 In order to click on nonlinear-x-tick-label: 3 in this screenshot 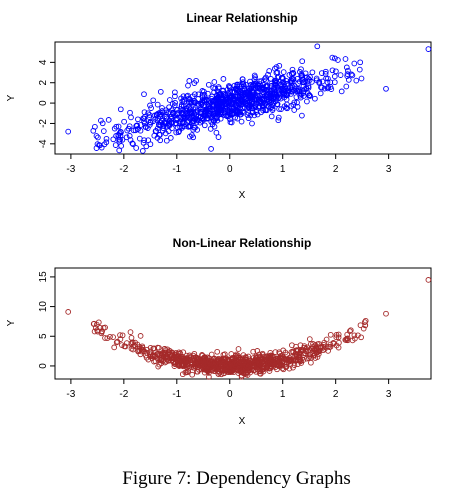, I will do `click(389, 394)`.